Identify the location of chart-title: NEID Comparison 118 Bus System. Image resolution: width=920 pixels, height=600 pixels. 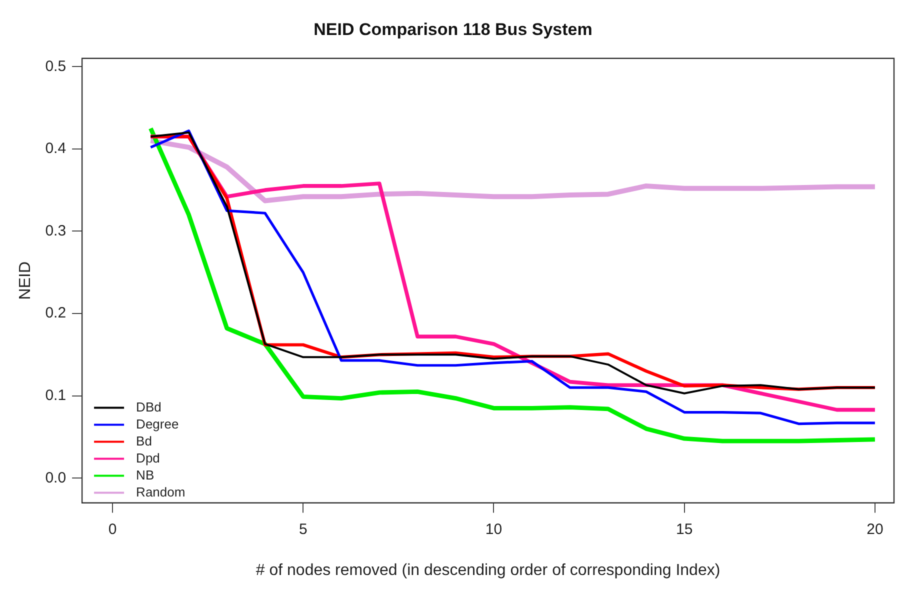
(453, 29).